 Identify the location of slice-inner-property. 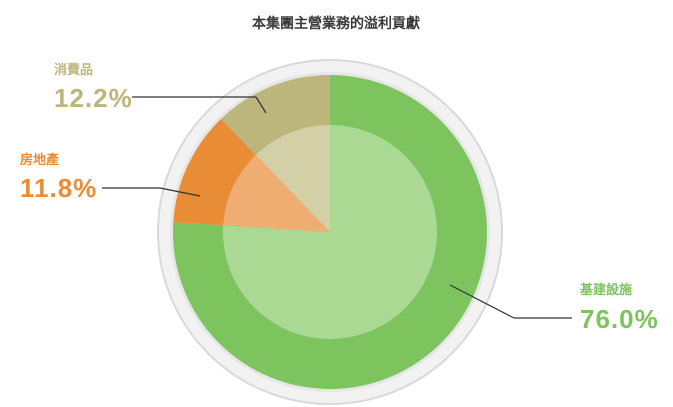
(276, 193).